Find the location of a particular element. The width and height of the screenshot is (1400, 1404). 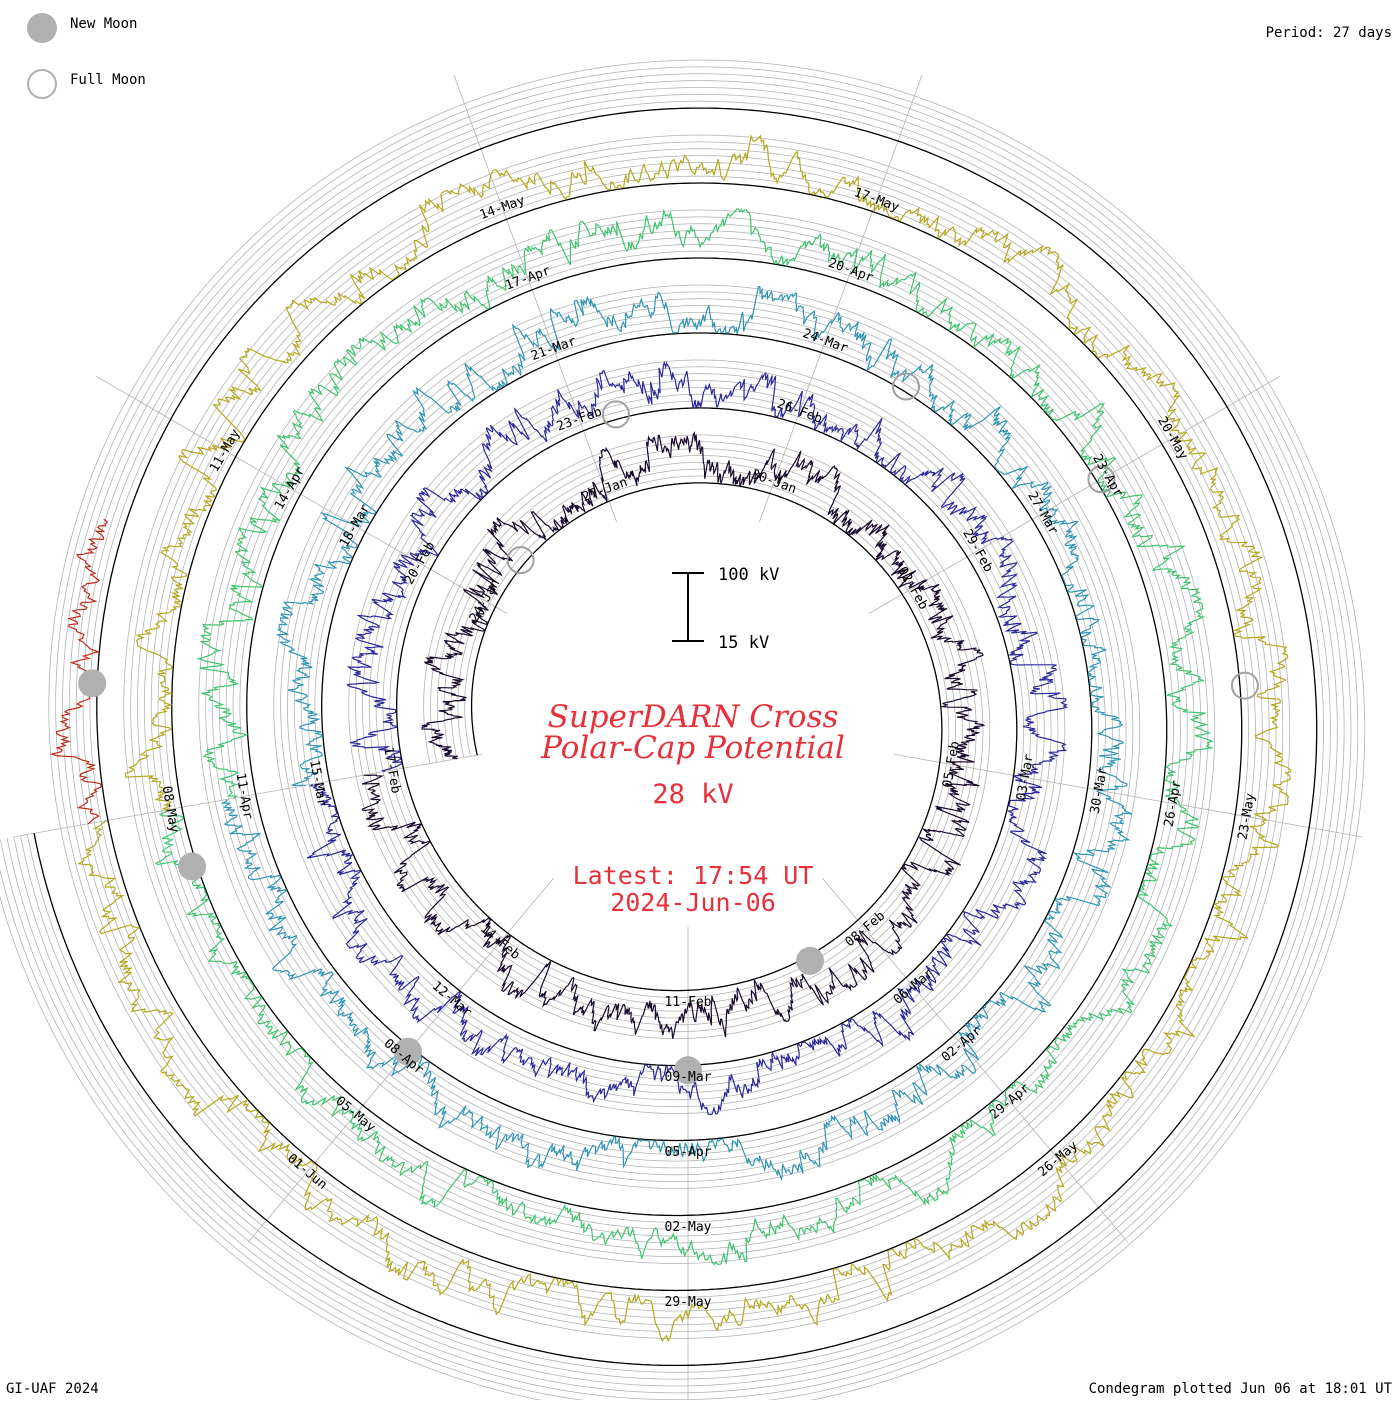

date-label: 18-Mar is located at coordinates (355, 526).